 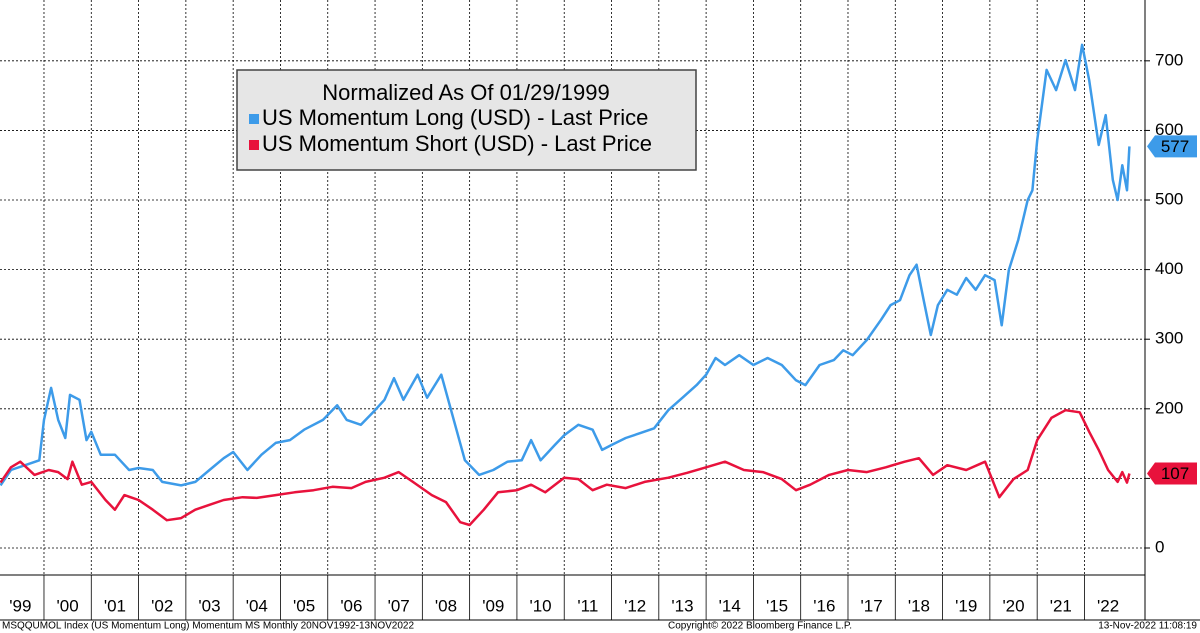 What do you see at coordinates (209, 605) in the screenshot?
I see `x-tick-label: '03` at bounding box center [209, 605].